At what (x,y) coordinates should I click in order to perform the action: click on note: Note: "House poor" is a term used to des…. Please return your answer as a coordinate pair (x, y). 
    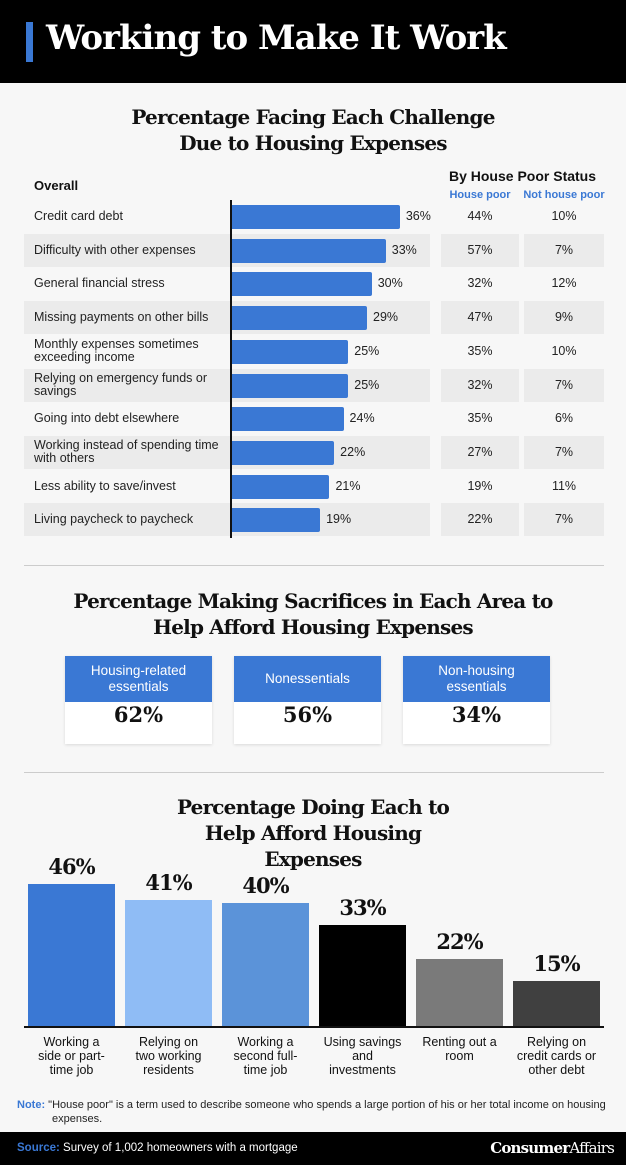
    Looking at the image, I should click on (317, 1112).